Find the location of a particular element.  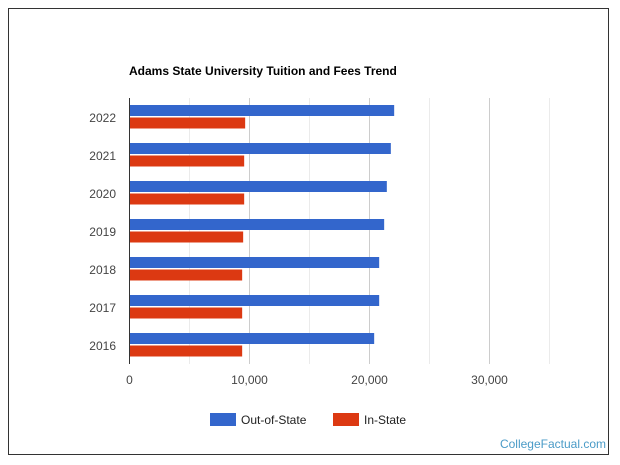

bar-in-state-2017 is located at coordinates (186, 313).